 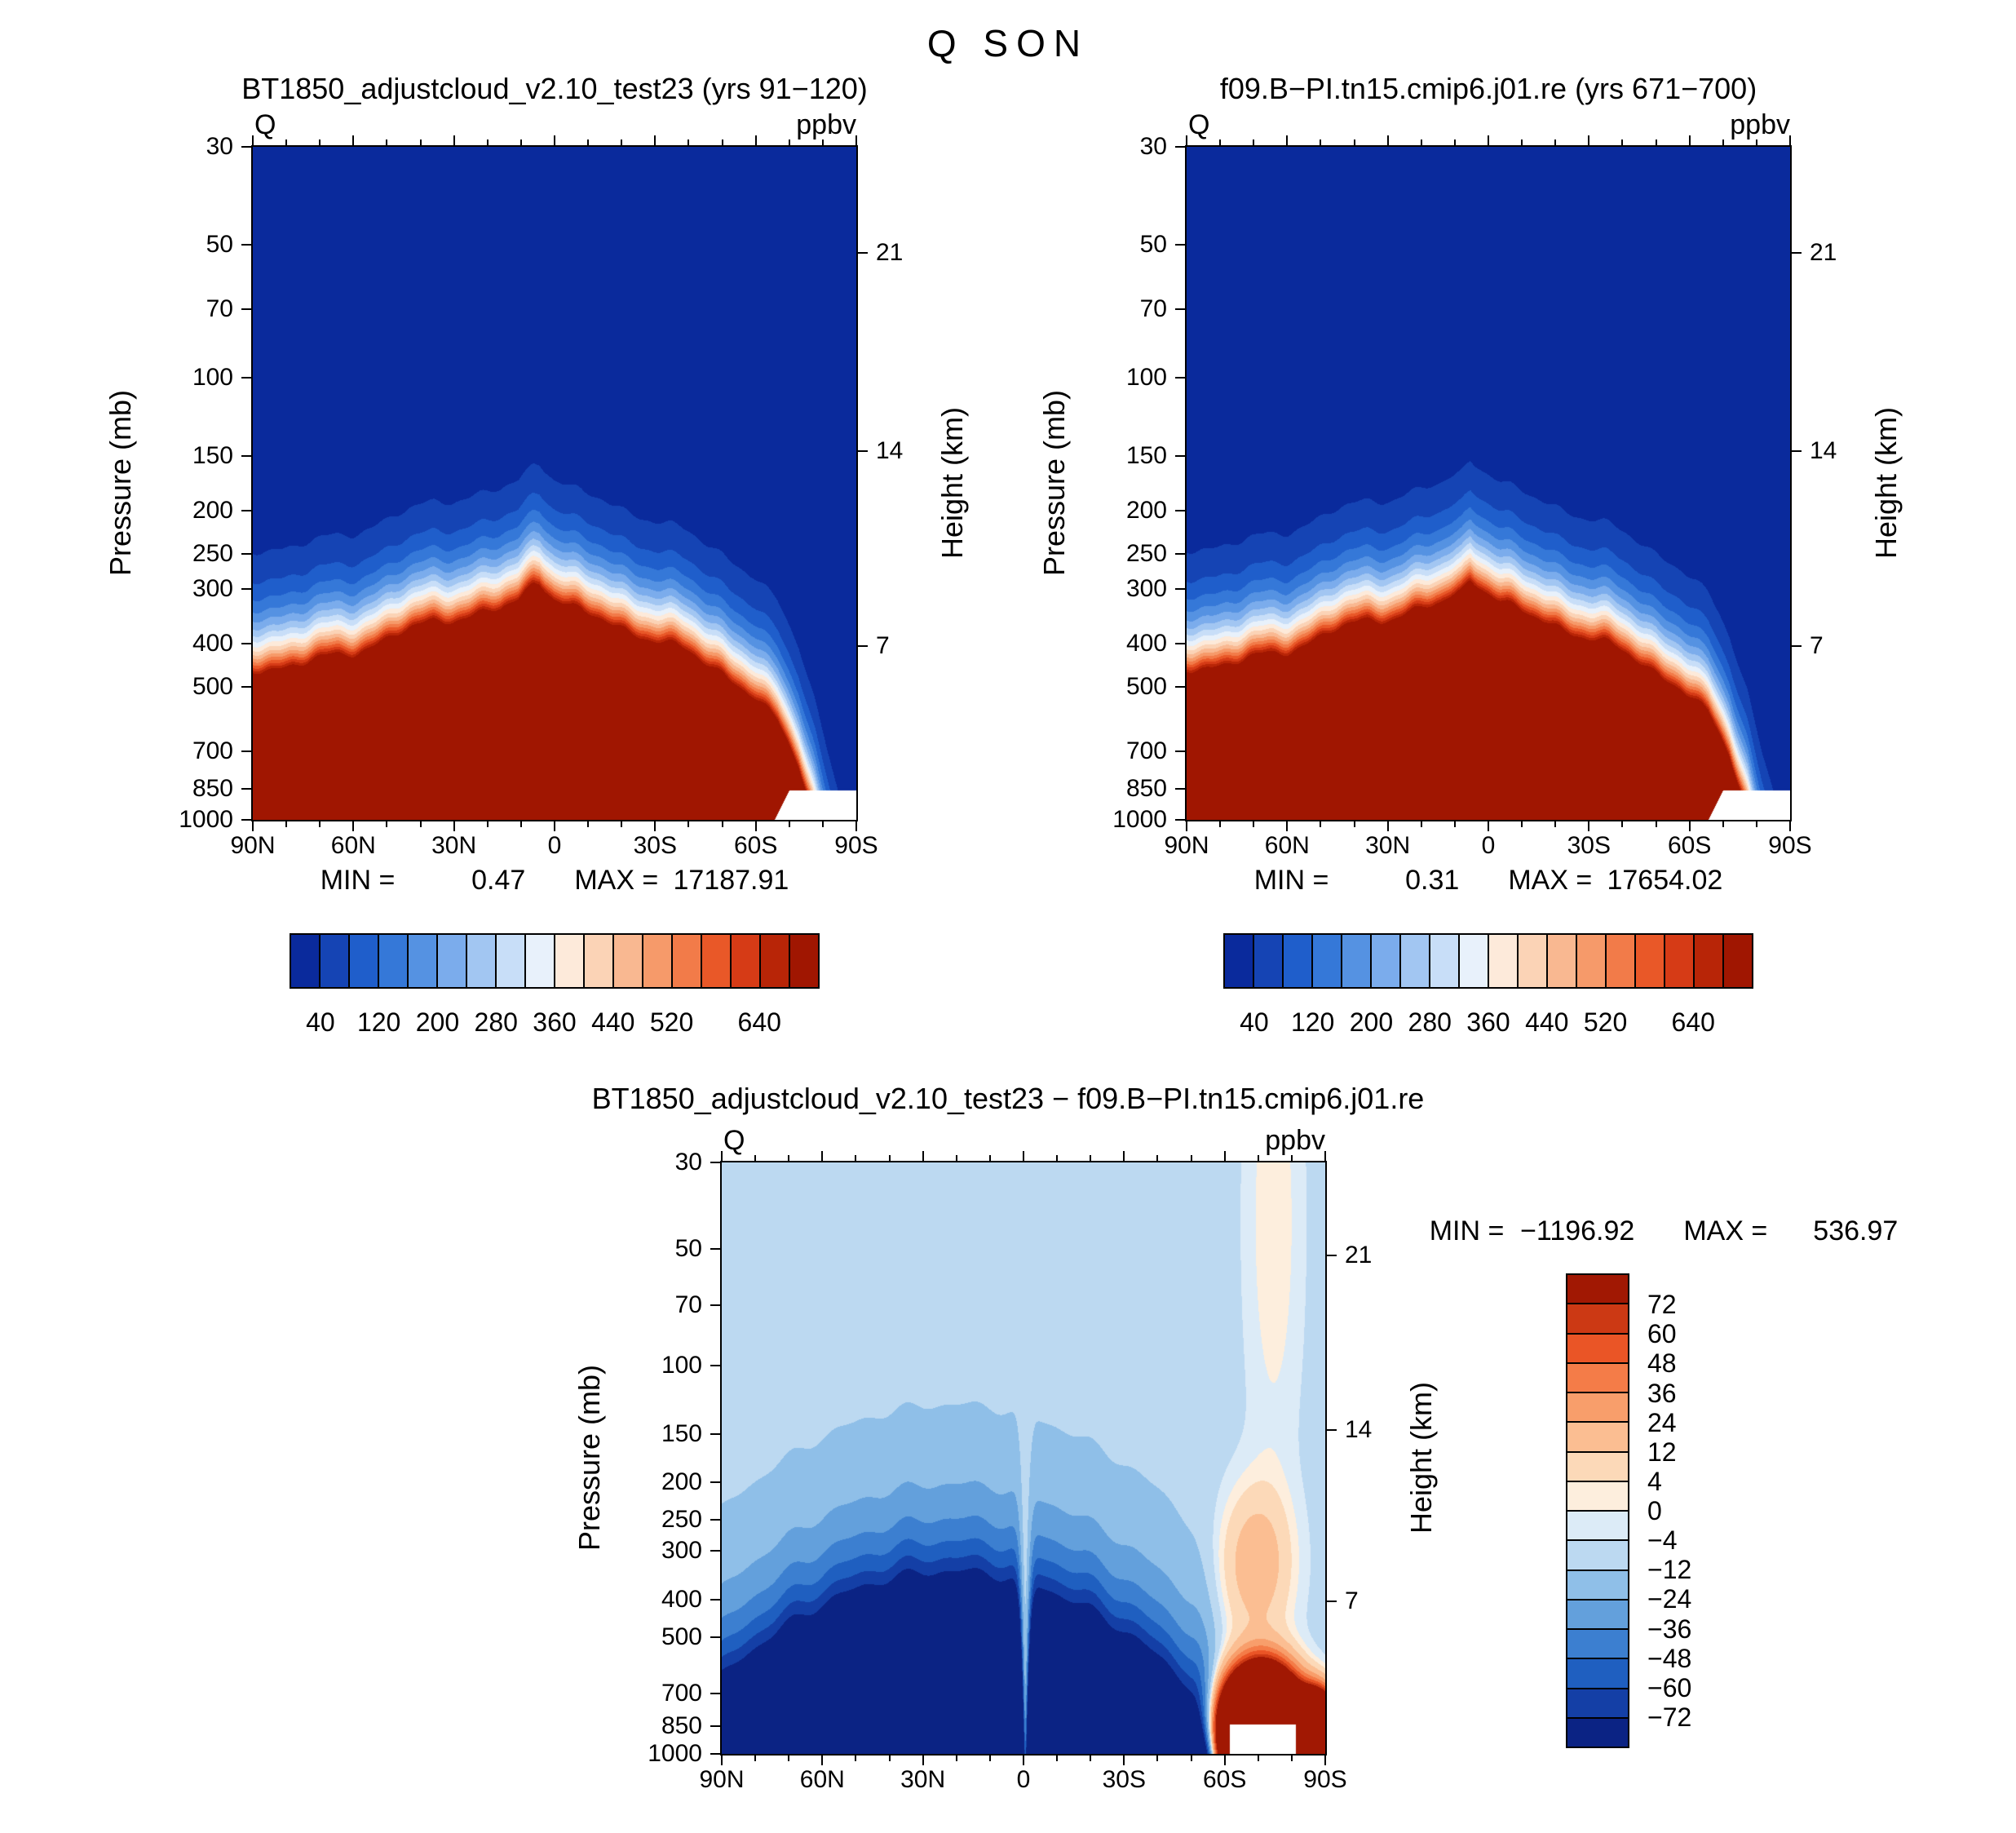 What do you see at coordinates (212, 588) in the screenshot?
I see `pressure-tick-label: 300` at bounding box center [212, 588].